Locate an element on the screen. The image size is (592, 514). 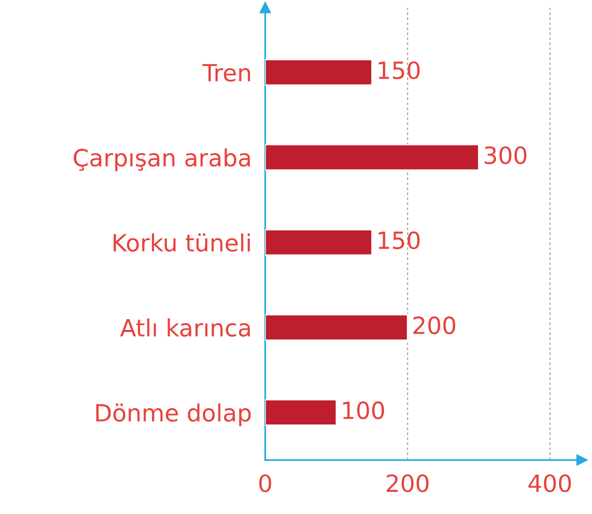
y-tick-label: Atlı karınca is located at coordinates (185, 327).